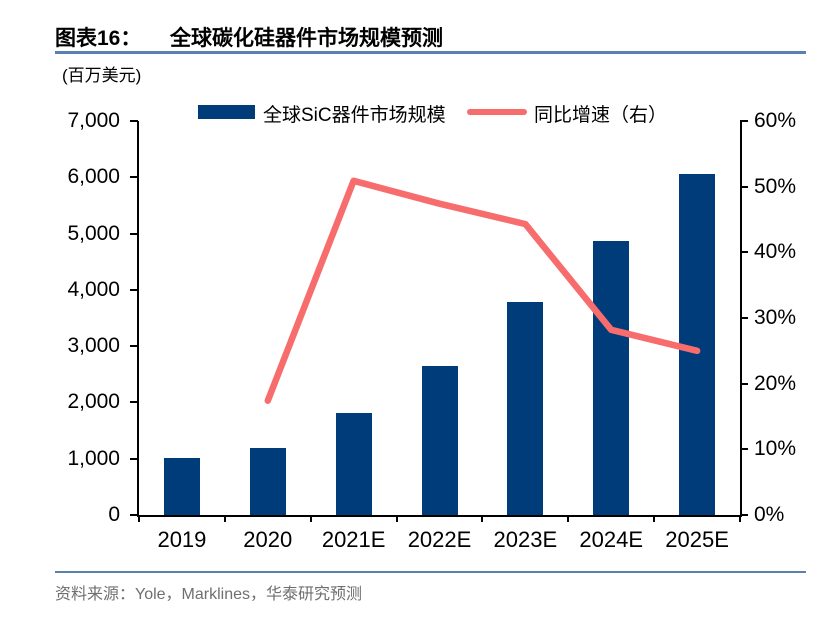 This screenshot has height=622, width=839. What do you see at coordinates (93, 402) in the screenshot?
I see `left-axis-tick-label: 2,000` at bounding box center [93, 402].